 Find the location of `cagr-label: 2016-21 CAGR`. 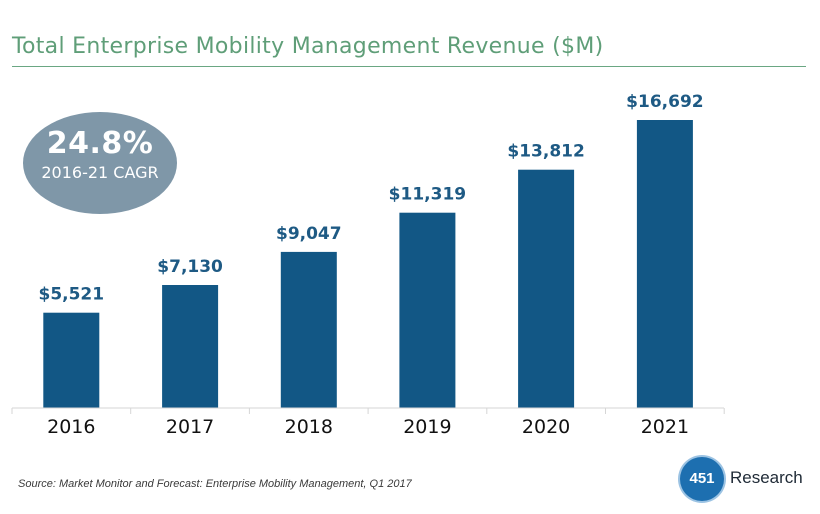

cagr-label: 2016-21 CAGR is located at coordinates (100, 172).